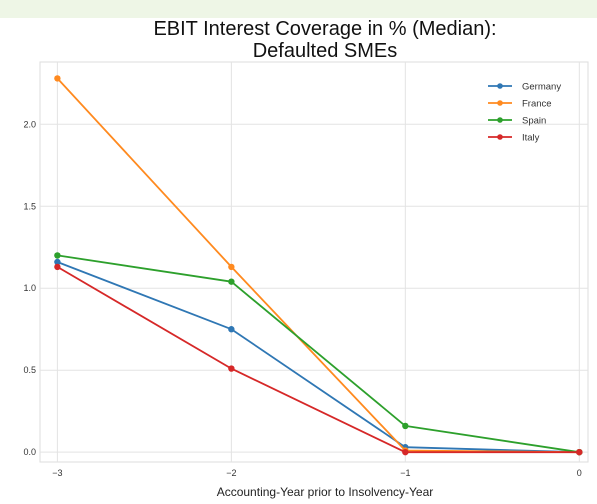 This screenshot has width=597, height=504. Describe the element at coordinates (405, 473) in the screenshot. I see `x-tick-label: −1` at that location.